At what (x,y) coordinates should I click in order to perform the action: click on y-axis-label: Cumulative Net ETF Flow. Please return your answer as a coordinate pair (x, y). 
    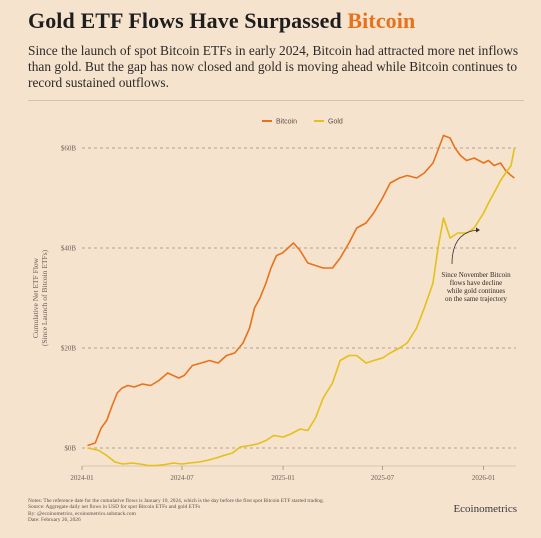
    Looking at the image, I should click on (35, 297).